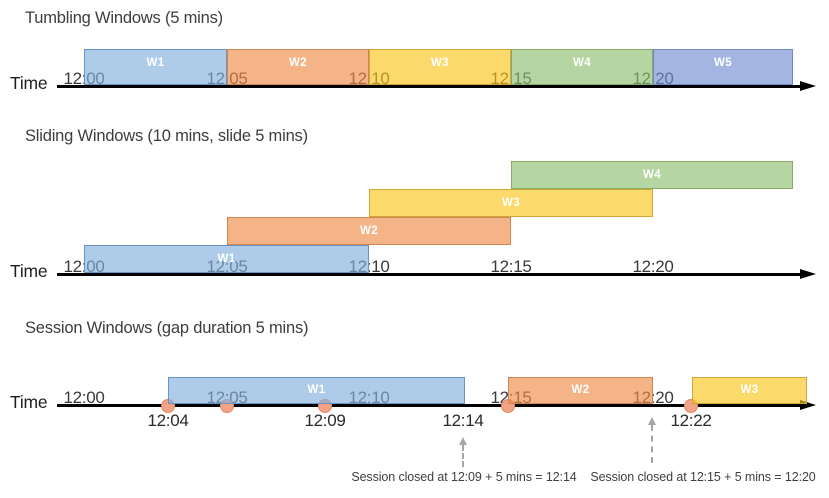 The height and width of the screenshot is (498, 829). Describe the element at coordinates (168, 420) in the screenshot. I see `event-time-label: 12:04` at that location.